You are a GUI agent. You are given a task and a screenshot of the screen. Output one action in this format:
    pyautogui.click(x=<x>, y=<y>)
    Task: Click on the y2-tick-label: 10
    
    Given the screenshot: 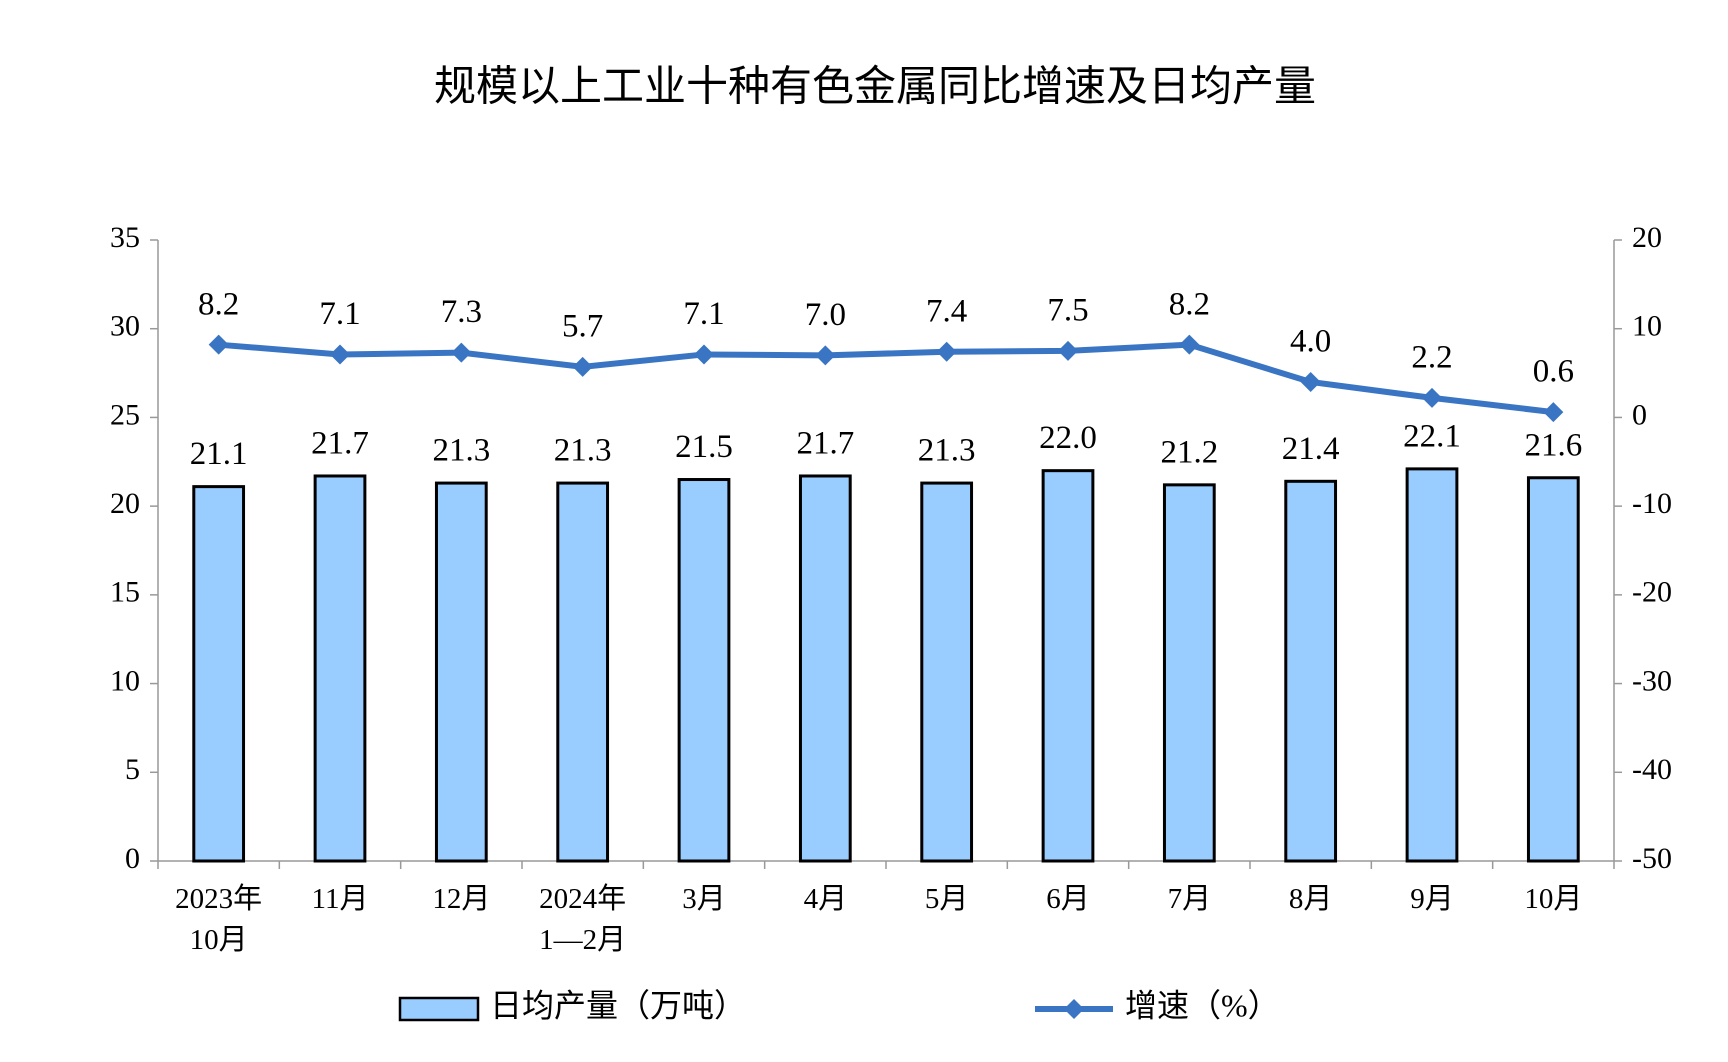 What is the action you would take?
    pyautogui.click(x=1647, y=326)
    